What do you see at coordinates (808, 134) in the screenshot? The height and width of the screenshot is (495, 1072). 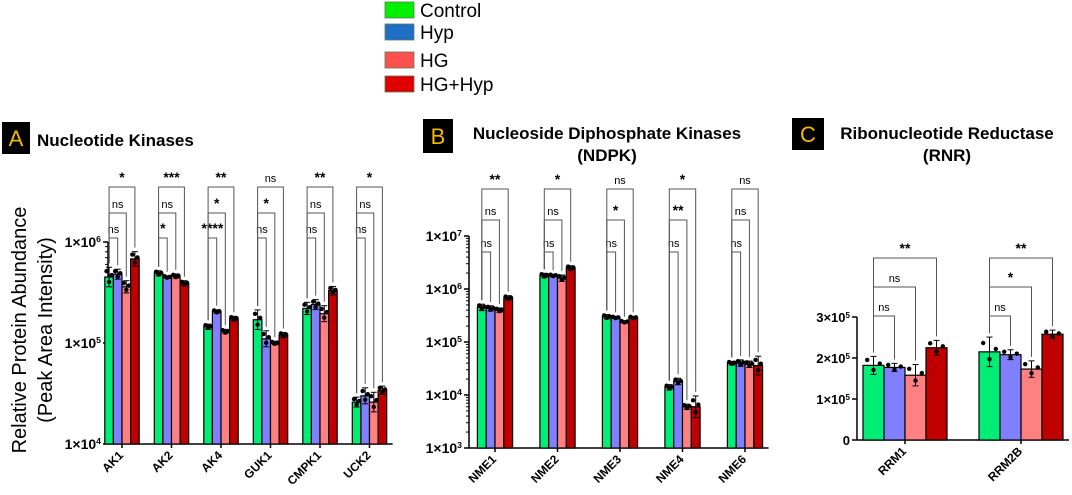 I see `panel-badge: C` at bounding box center [808, 134].